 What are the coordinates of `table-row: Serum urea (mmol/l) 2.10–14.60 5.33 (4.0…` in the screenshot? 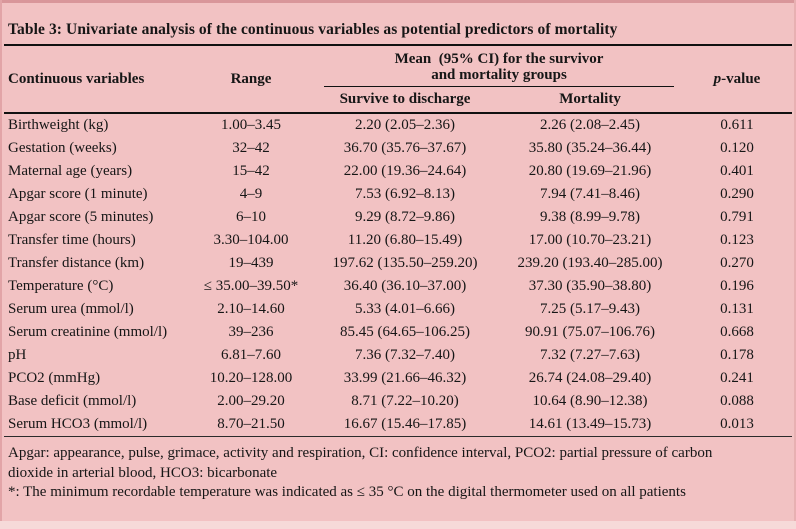 It's located at (398, 309).